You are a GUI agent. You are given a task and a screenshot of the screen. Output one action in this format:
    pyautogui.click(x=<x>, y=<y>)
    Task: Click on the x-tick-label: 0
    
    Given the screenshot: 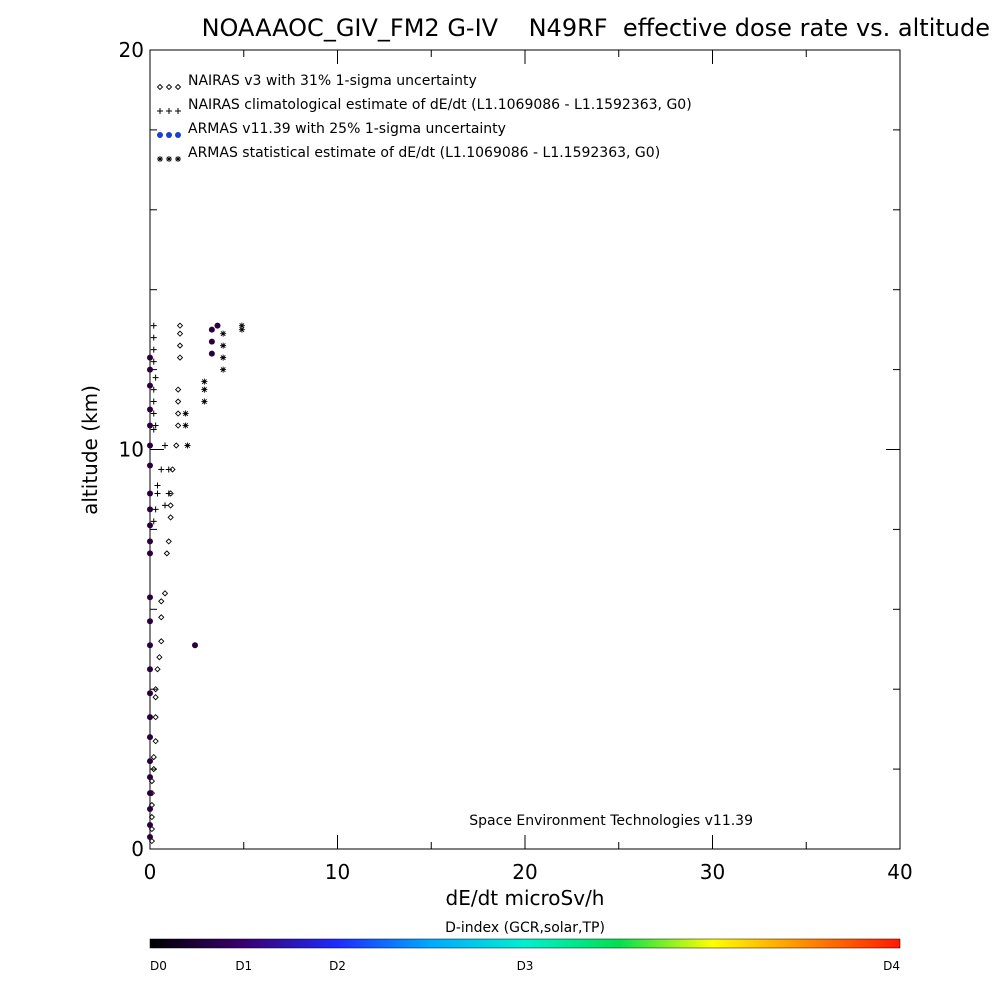 What is the action you would take?
    pyautogui.click(x=150, y=872)
    